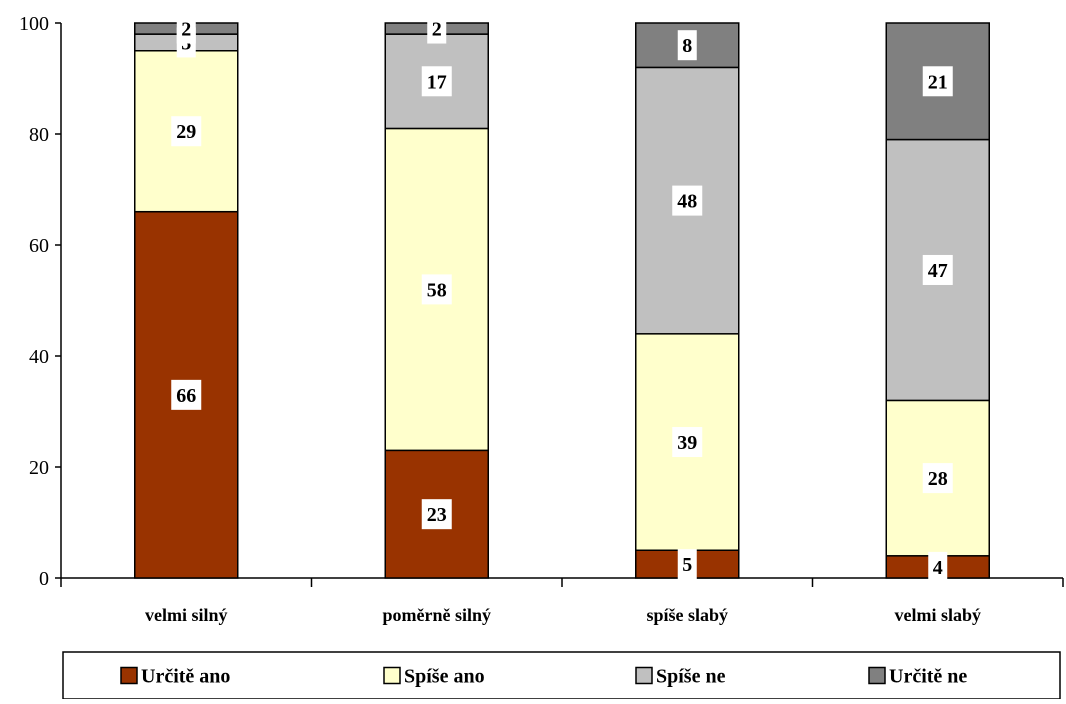 Image resolution: width=1066 pixels, height=704 pixels. I want to click on category-label-pomerne-silny: poměrně silný, so click(436, 615).